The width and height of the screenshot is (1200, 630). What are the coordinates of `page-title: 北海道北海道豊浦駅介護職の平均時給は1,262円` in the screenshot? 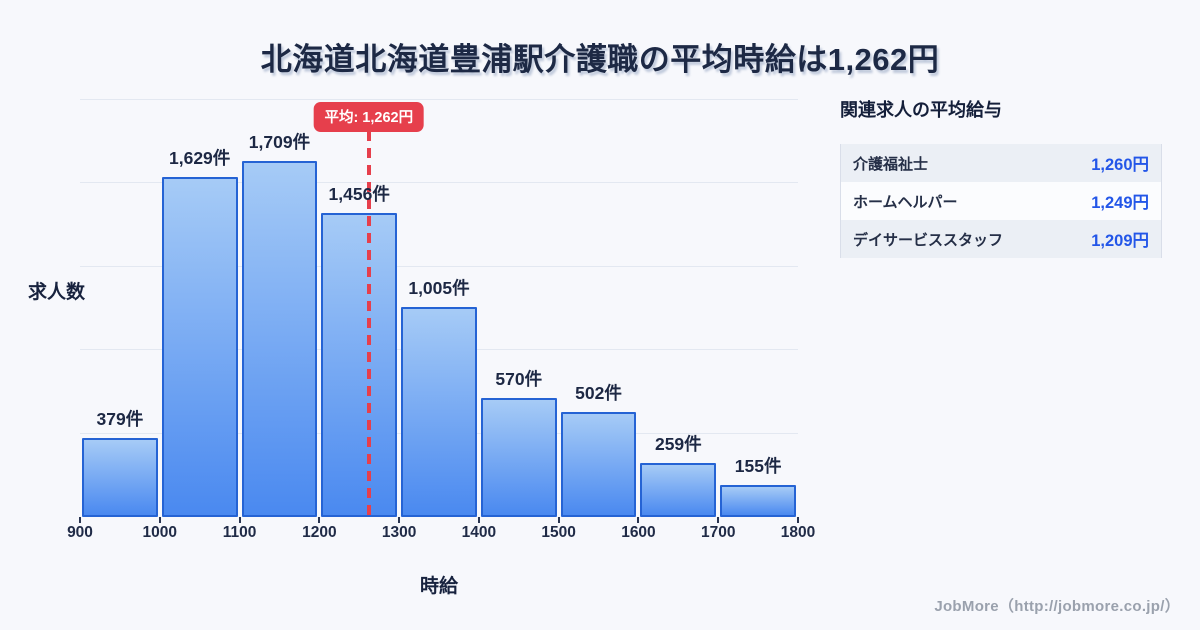 It's located at (600, 59).